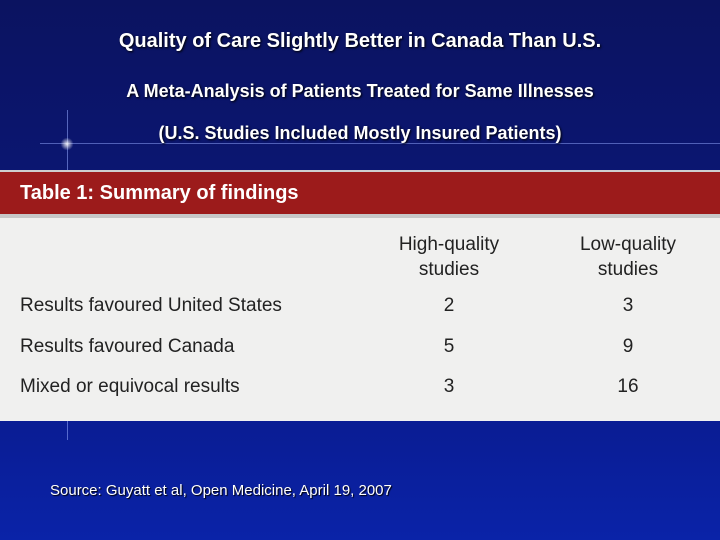 Image resolution: width=720 pixels, height=540 pixels. Describe the element at coordinates (127, 346) in the screenshot. I see `row-label: Results favoured Canada` at that location.